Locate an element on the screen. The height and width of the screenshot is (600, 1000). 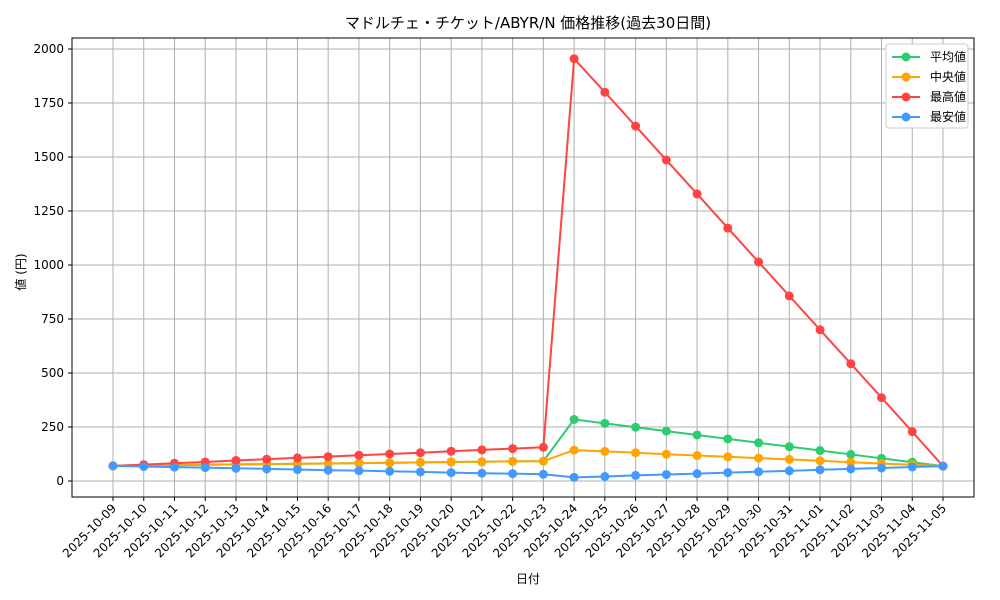
legend-label: 最高値 is located at coordinates (948, 96).